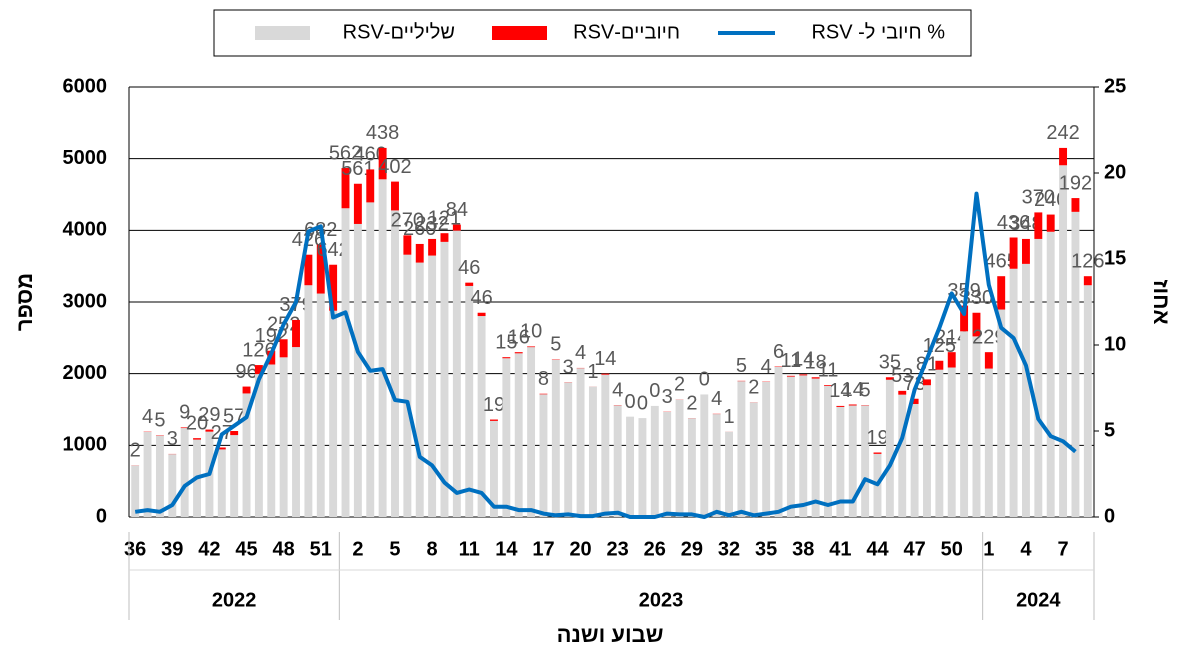 The height and width of the screenshot is (653, 1183). I want to click on x-tick-label: 7, so click(1063, 549).